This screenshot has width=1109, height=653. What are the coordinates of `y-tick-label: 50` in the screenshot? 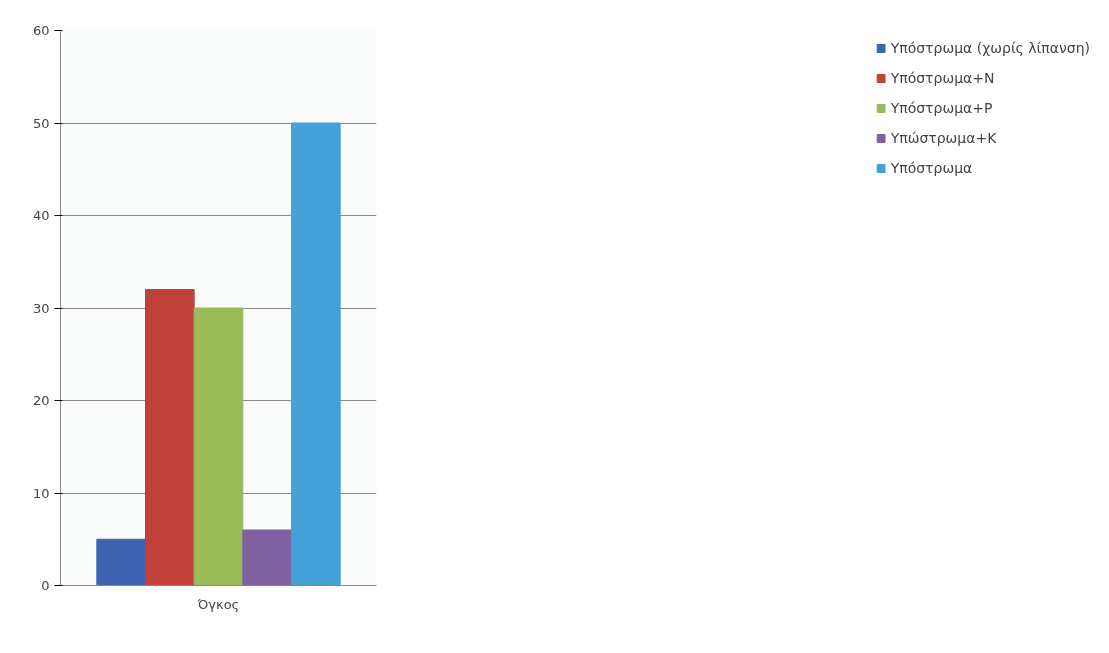 It's located at (41, 123).